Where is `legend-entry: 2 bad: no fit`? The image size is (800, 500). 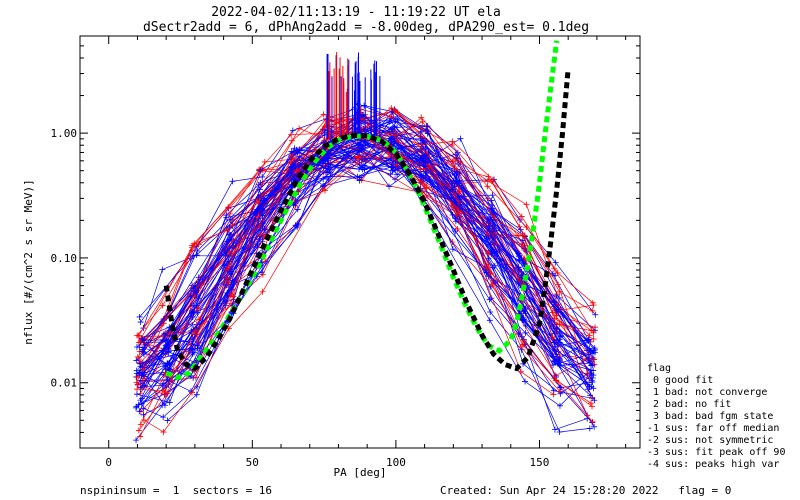
legend-entry: 2 bad: no fit is located at coordinates (689, 404).